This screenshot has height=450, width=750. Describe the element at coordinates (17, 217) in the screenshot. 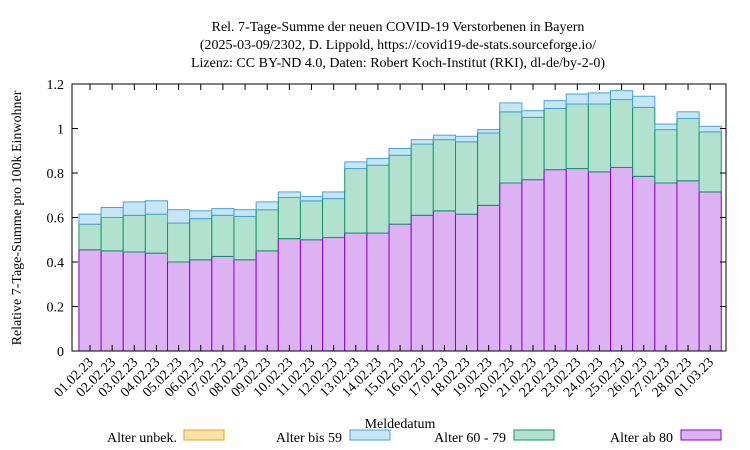

I see `y-axis-label: Relative 7-Tage-Summe pro 100k Einwohner` at that location.